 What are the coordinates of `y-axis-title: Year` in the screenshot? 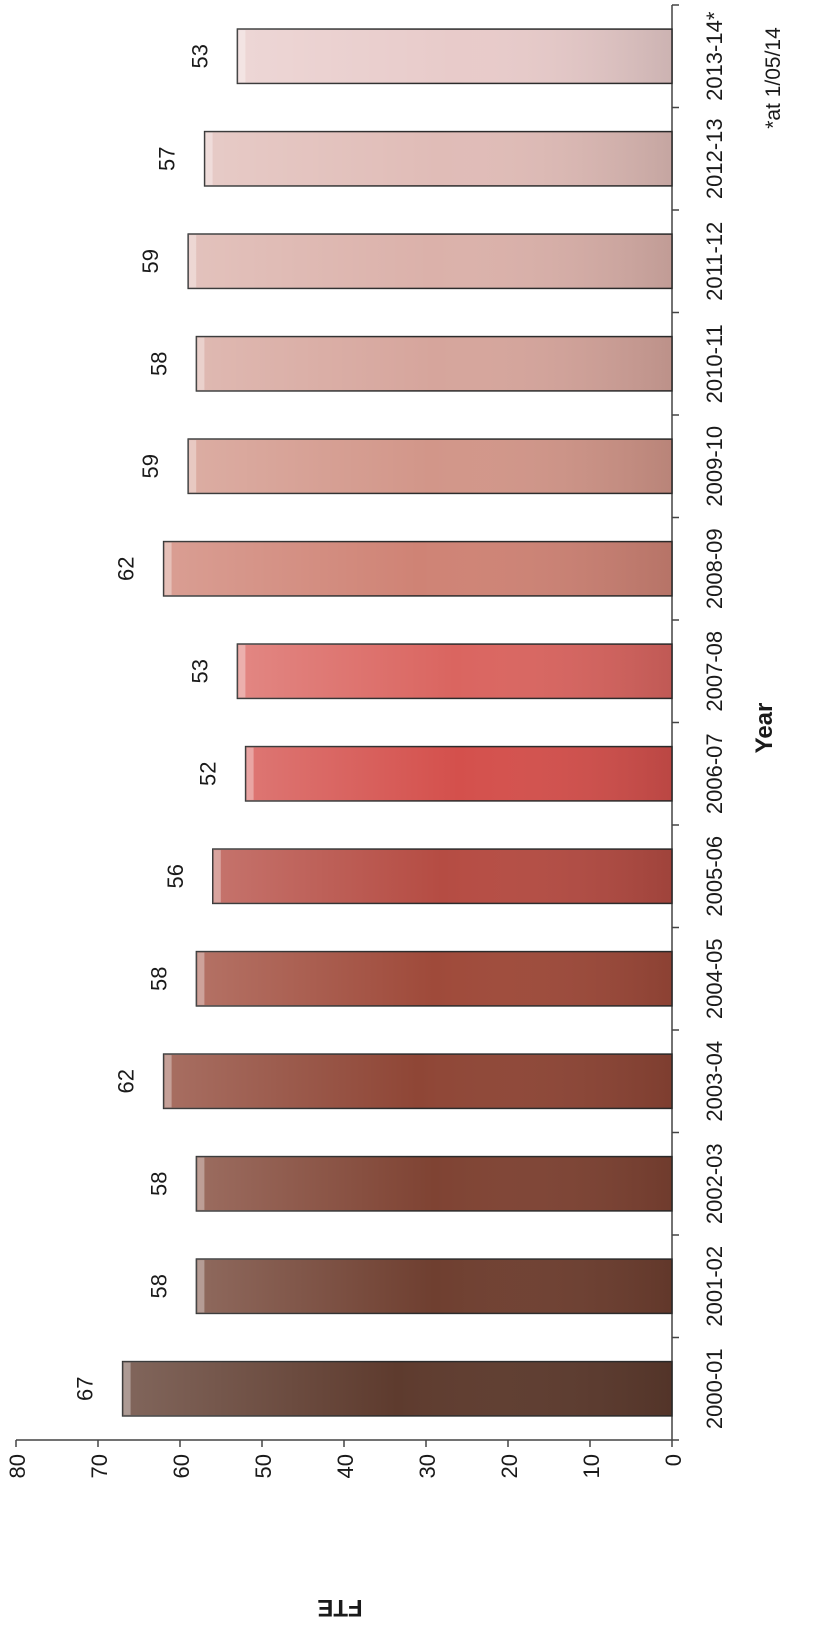 It's located at (764, 728).